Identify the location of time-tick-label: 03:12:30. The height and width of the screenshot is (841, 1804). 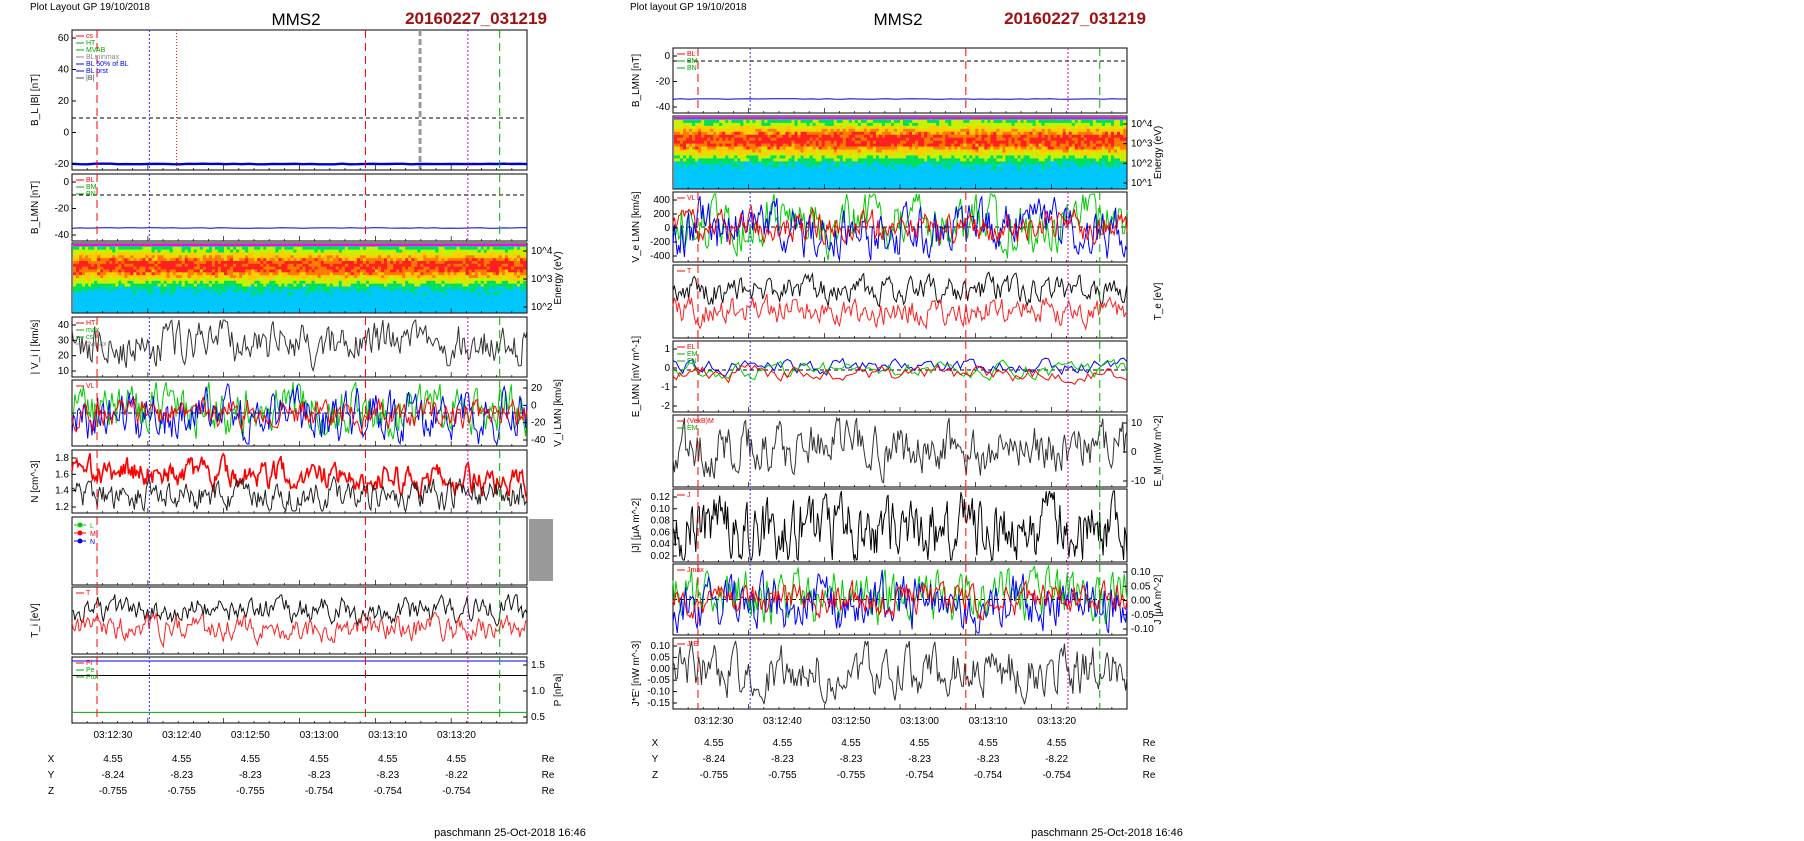
(112, 735).